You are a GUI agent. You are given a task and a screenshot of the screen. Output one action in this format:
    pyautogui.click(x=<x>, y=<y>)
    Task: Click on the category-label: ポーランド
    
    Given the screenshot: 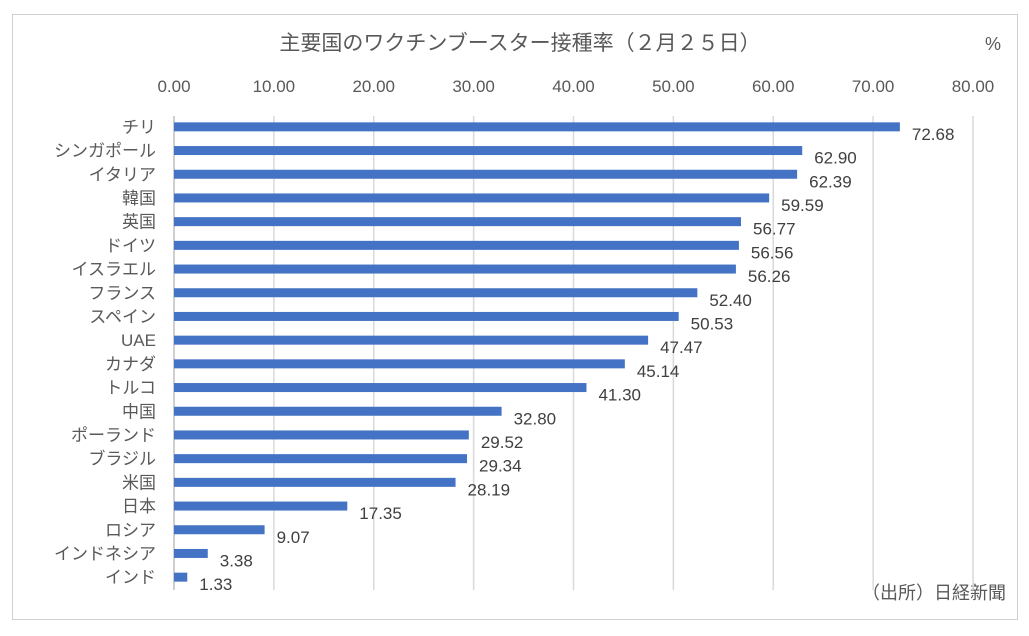 What is the action you would take?
    pyautogui.click(x=113, y=435)
    